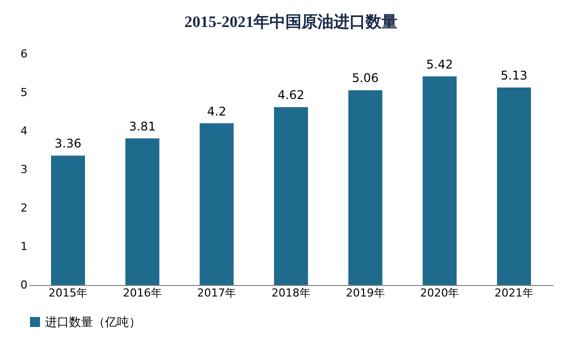 Image resolution: width=583 pixels, height=348 pixels. I want to click on data-label: 5.13, so click(514, 75).